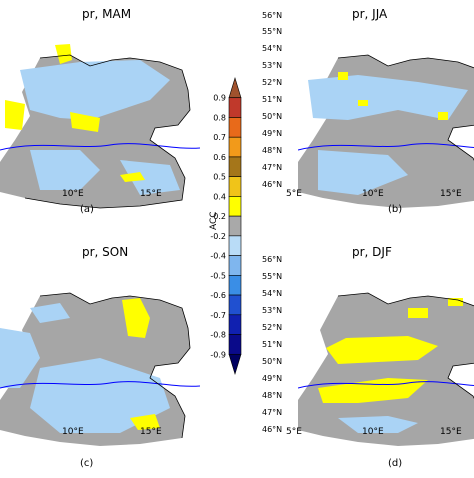 This screenshot has height=478, width=474. I want to click on panel-d-title: pr, DJF, so click(372, 252).